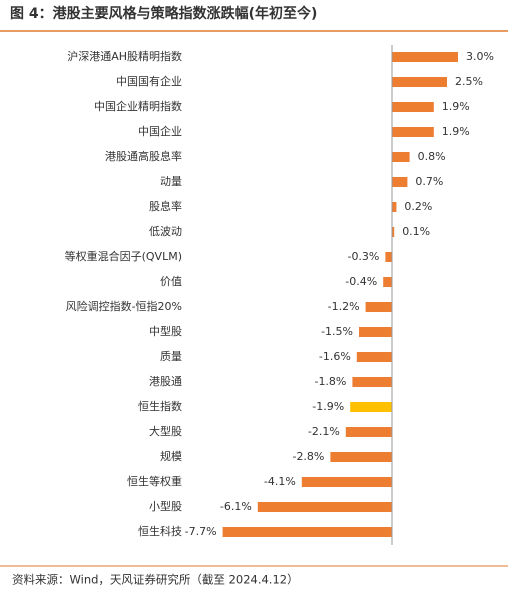  Describe the element at coordinates (160, 406) in the screenshot. I see `y-tick-label: 恒生指数` at that location.